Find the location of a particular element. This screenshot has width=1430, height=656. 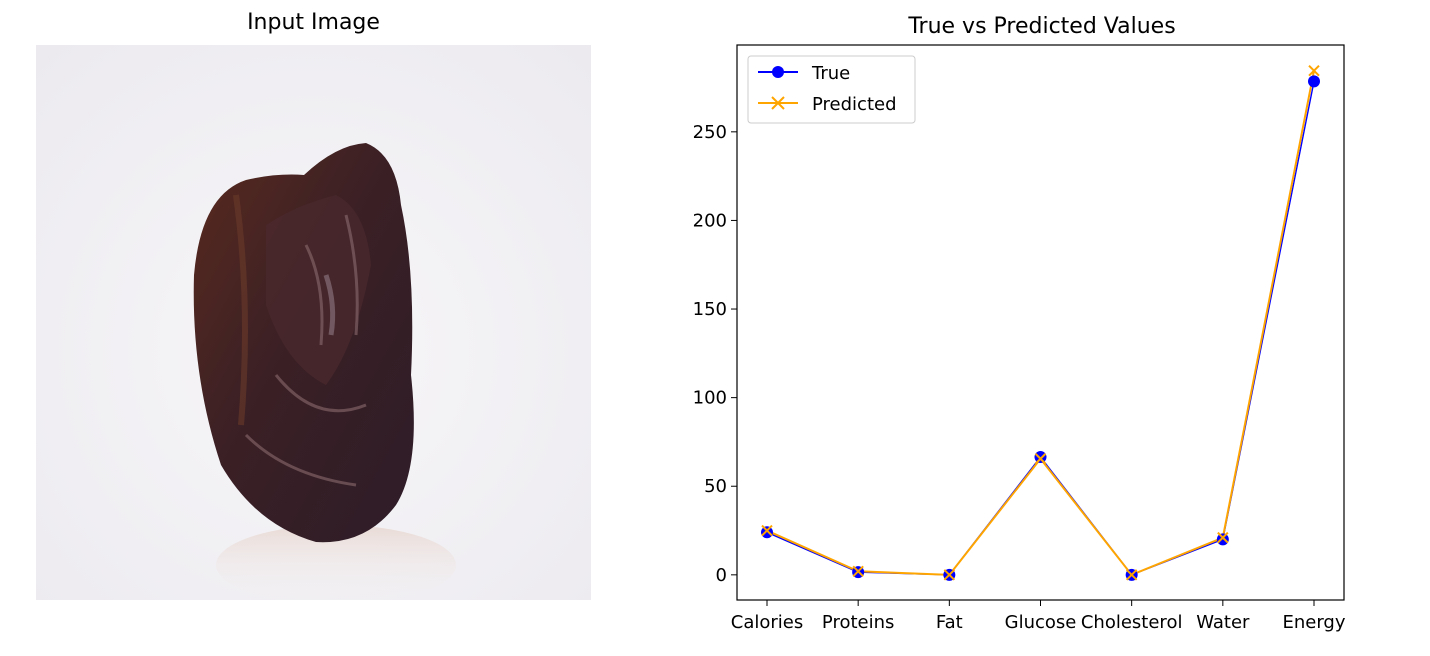

x-tick-label: Cholesterol is located at coordinates (1132, 622).